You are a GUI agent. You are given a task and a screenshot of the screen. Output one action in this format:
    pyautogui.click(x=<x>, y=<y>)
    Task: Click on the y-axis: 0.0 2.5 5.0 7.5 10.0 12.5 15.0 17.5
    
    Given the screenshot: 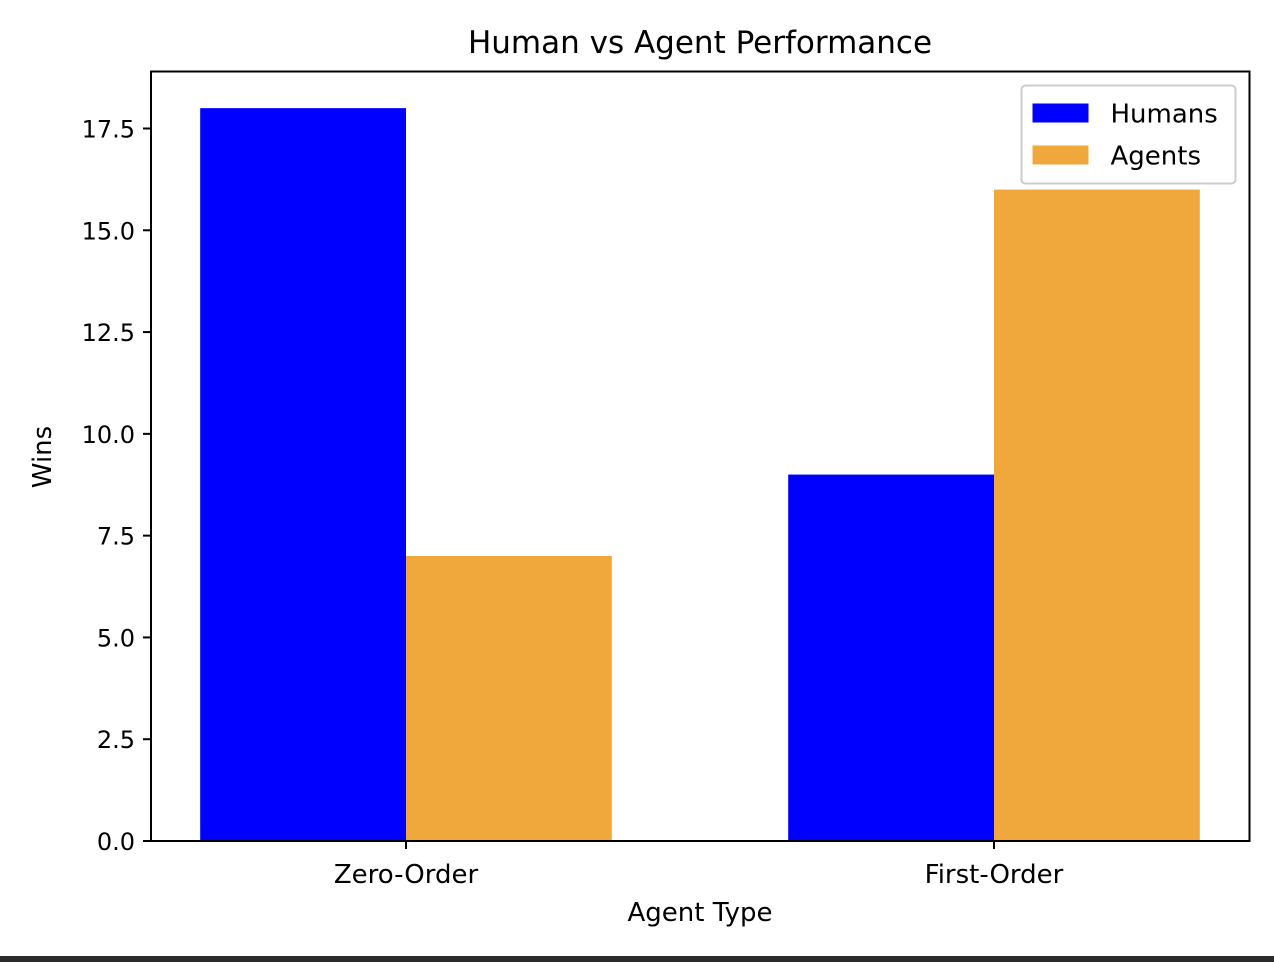 What is the action you would take?
    pyautogui.click(x=116, y=486)
    